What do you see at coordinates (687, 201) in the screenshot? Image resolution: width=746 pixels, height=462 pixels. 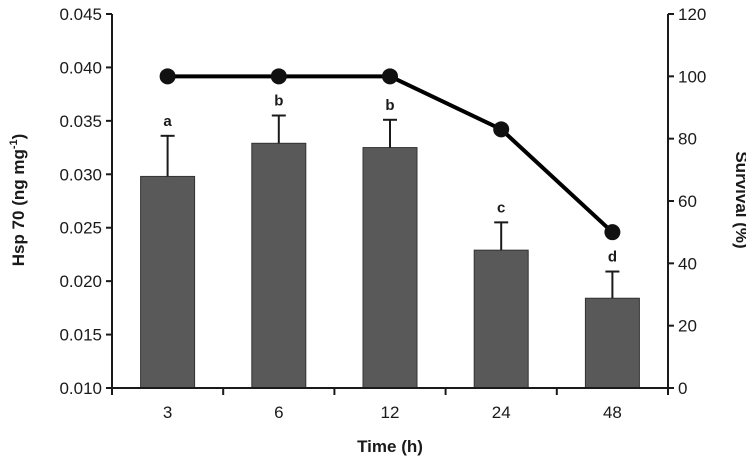 I see `y-right-tick-label-60: 60` at bounding box center [687, 201].